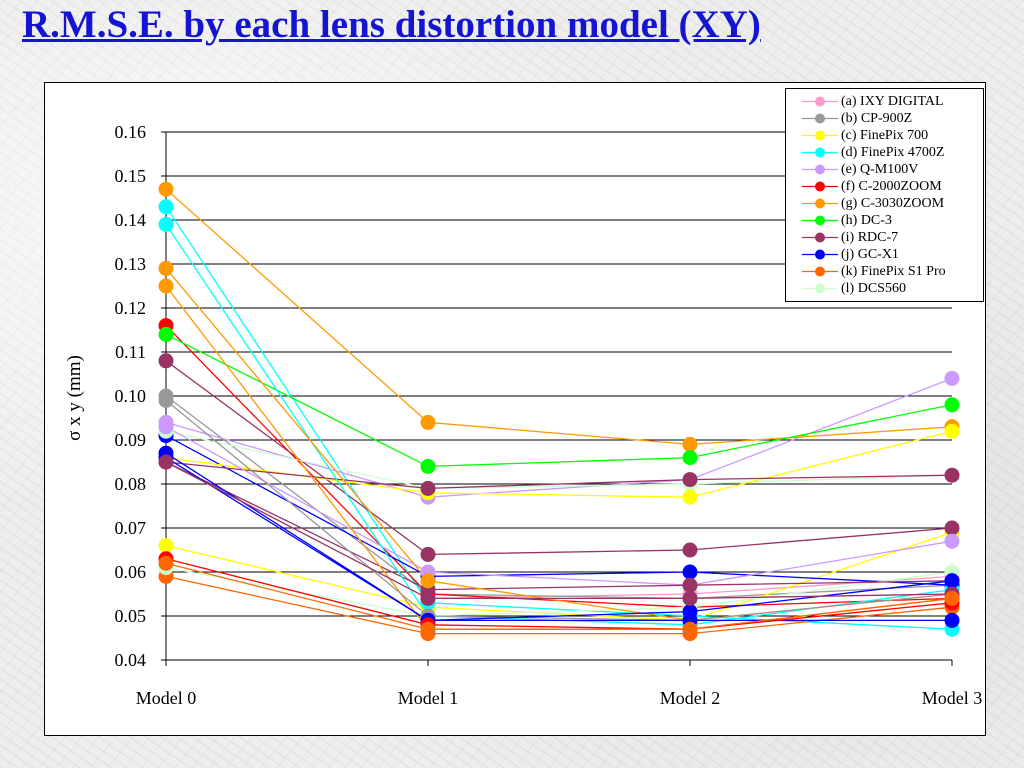 The height and width of the screenshot is (768, 1024). I want to click on y-tick-label: 0.06, so click(131, 572).